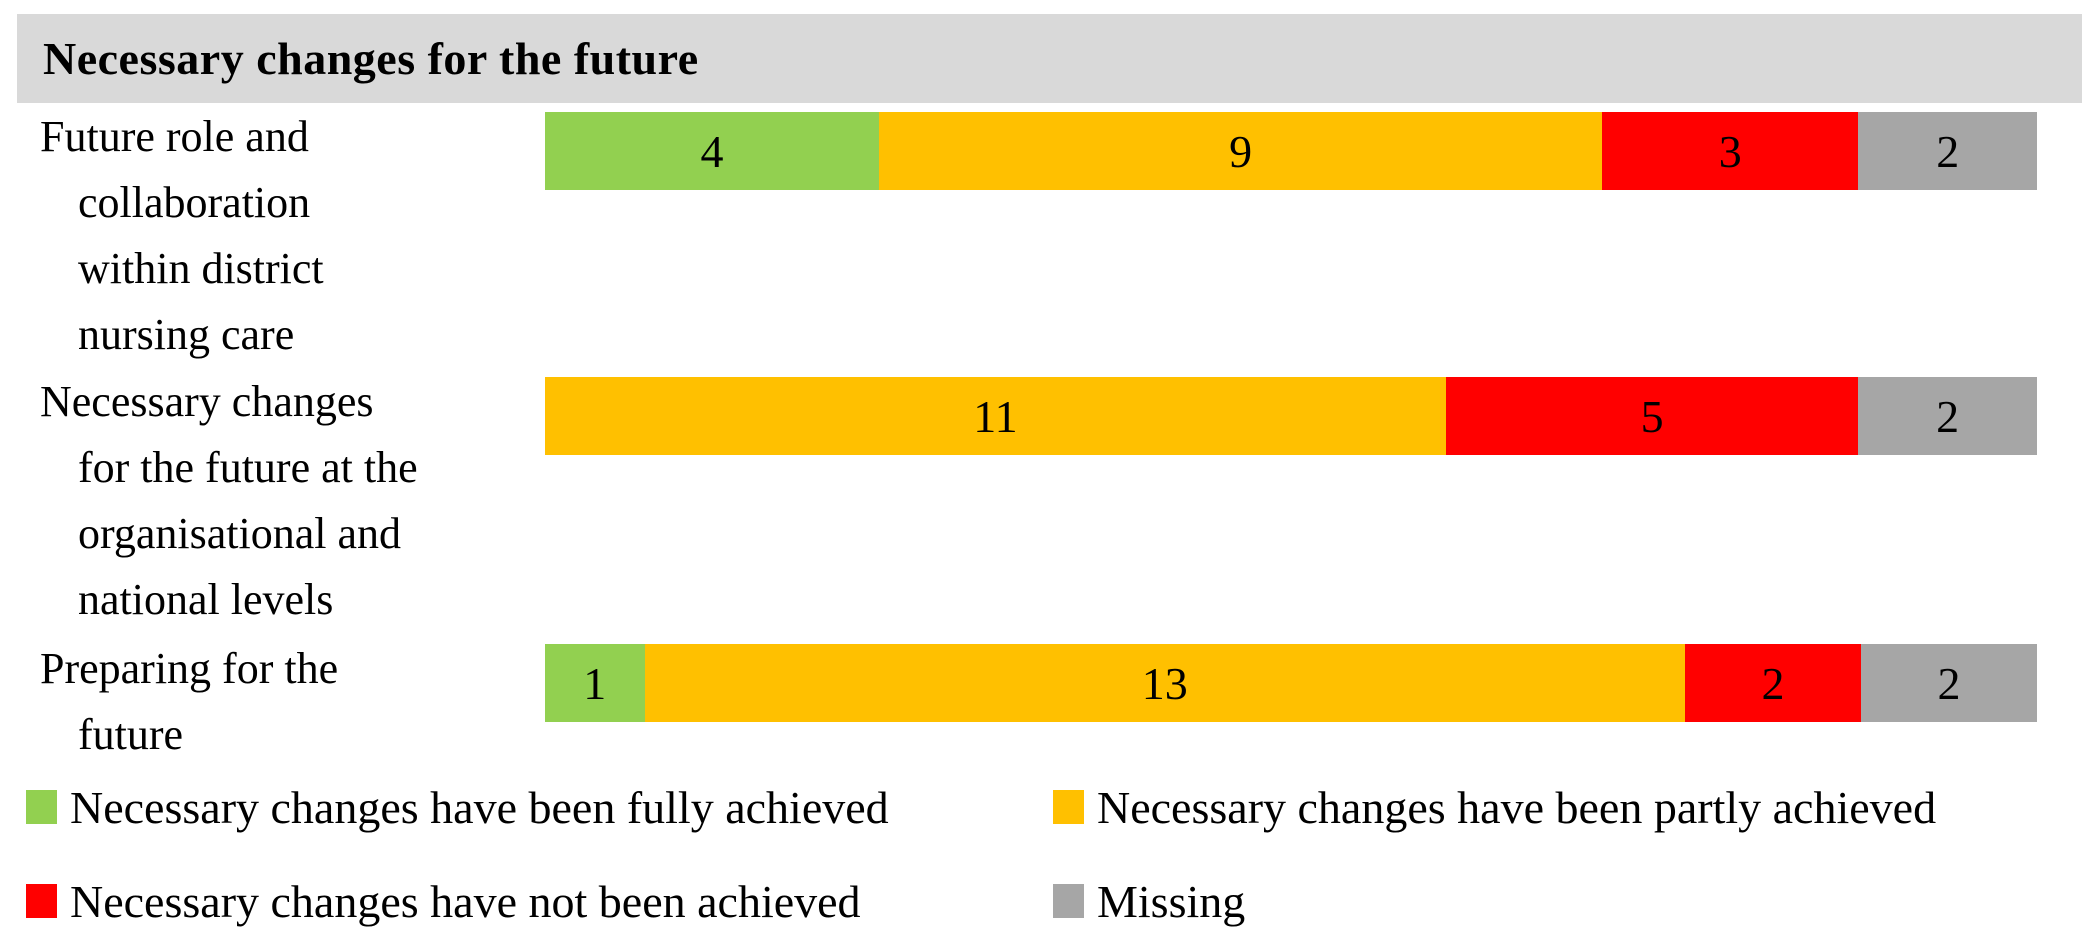  I want to click on bar-value-label: 5, so click(1652, 416).